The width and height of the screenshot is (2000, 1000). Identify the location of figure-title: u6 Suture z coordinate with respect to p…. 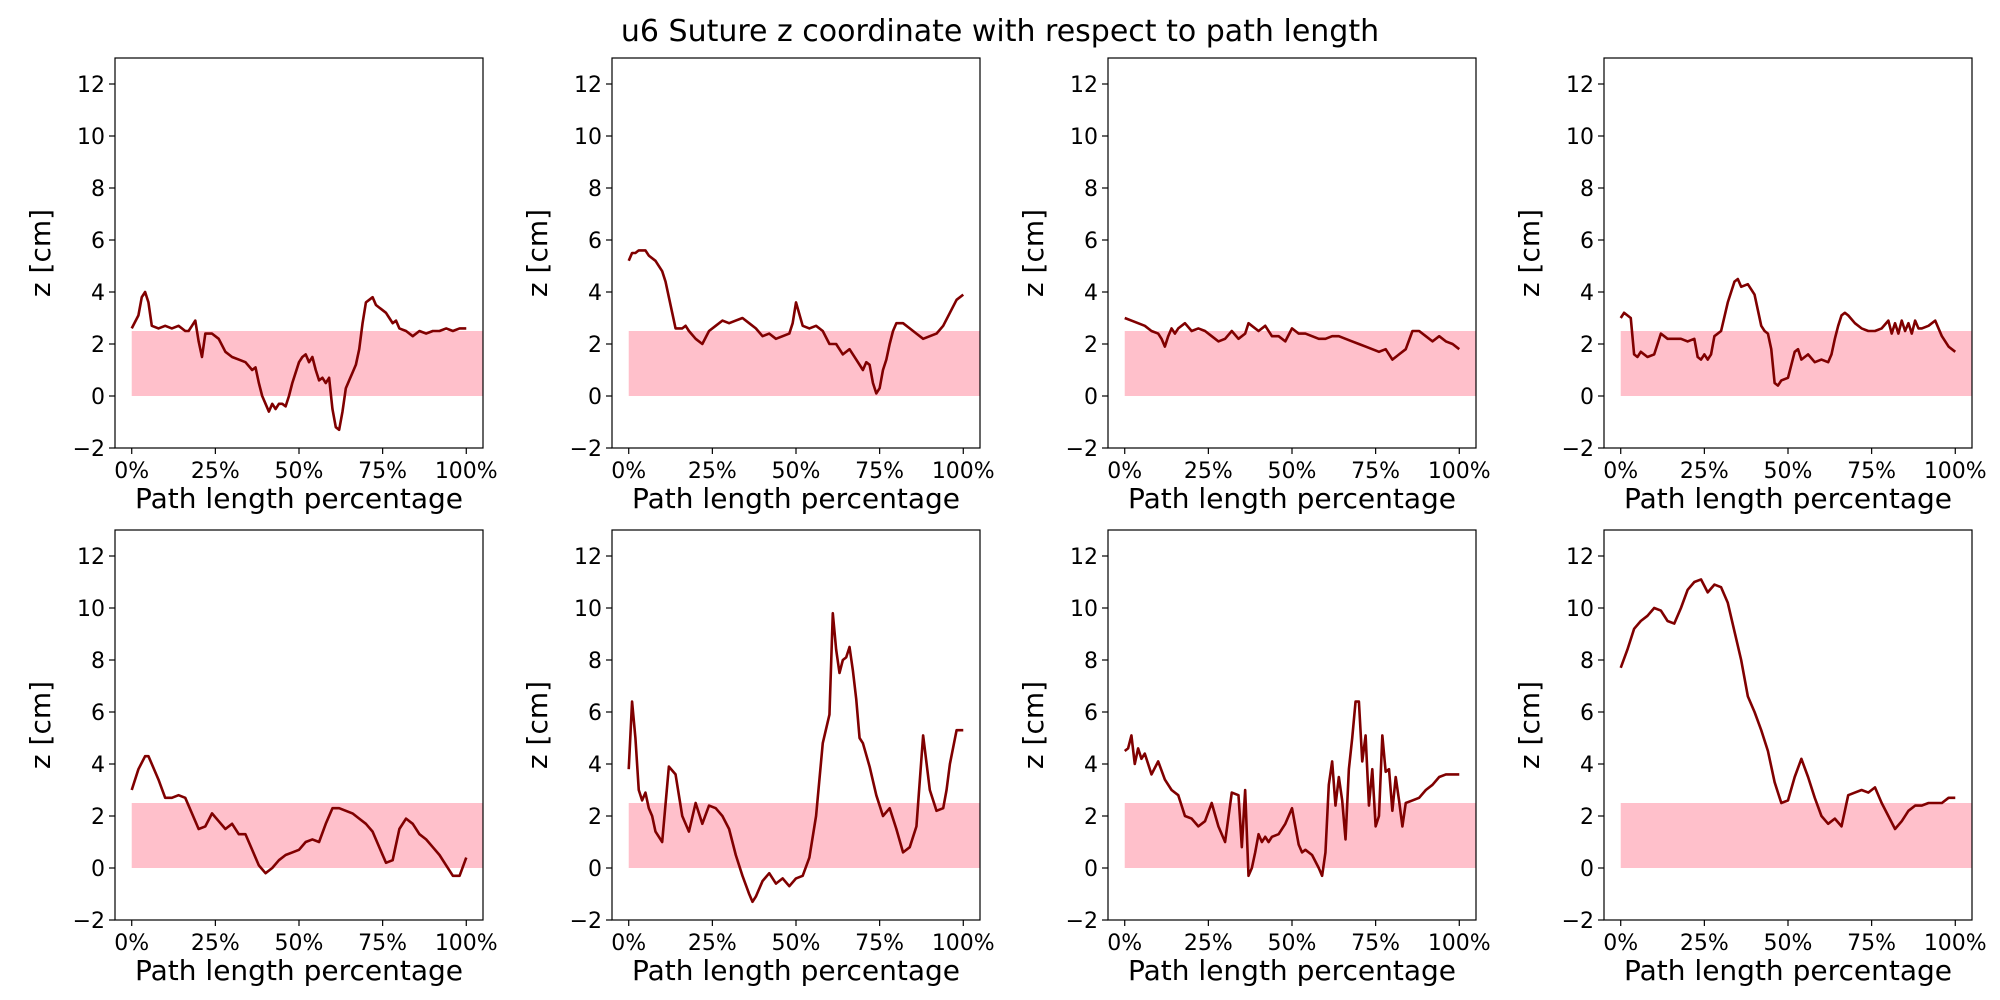
(1000, 31).